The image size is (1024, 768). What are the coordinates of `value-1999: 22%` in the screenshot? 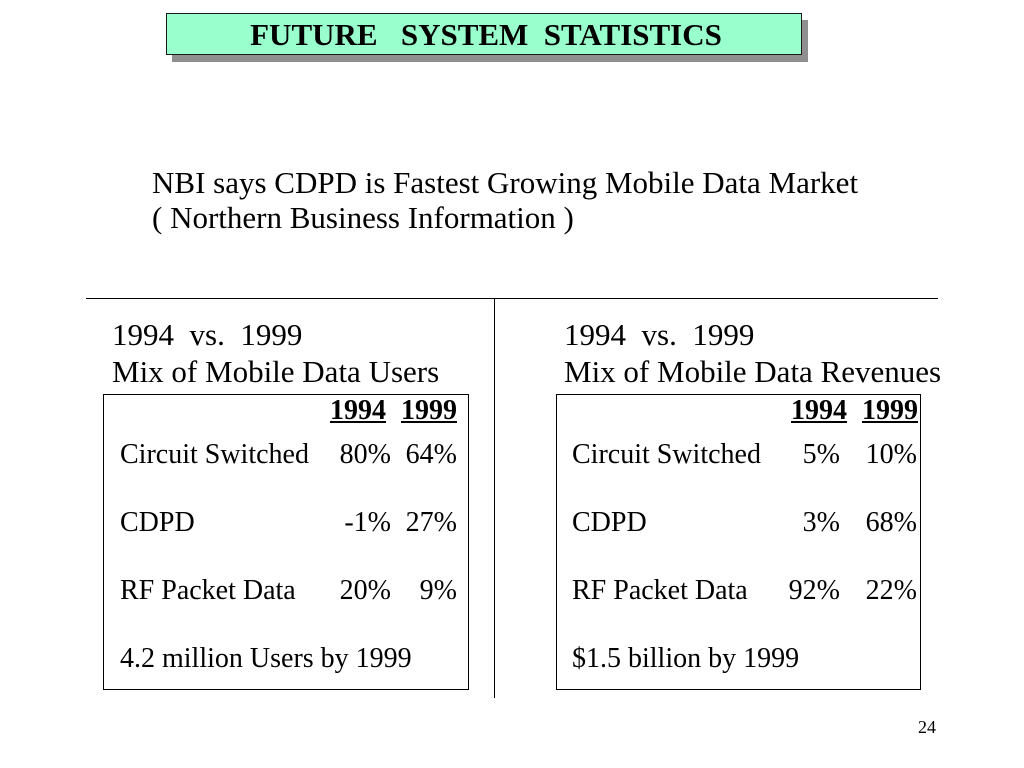 It's located at (891, 590).